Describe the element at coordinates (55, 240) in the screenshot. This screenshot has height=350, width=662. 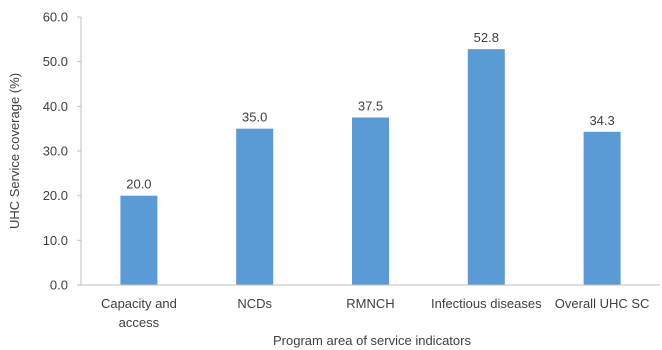
I see `y-tick-label: 10.0` at that location.